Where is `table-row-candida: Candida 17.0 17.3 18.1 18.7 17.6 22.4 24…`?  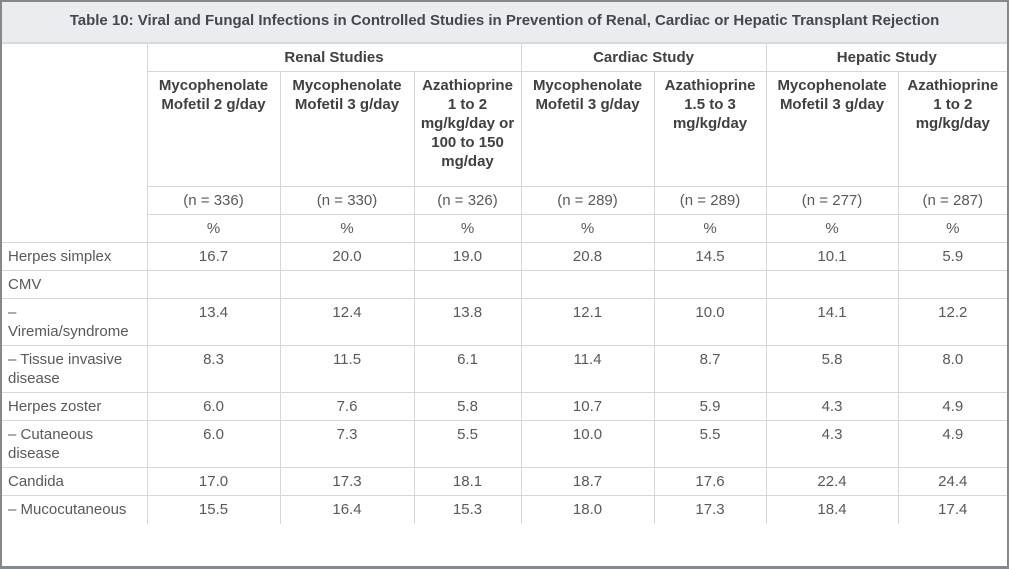
table-row-candida: Candida 17.0 17.3 18.1 18.7 17.6 22.4 24… is located at coordinates (504, 481).